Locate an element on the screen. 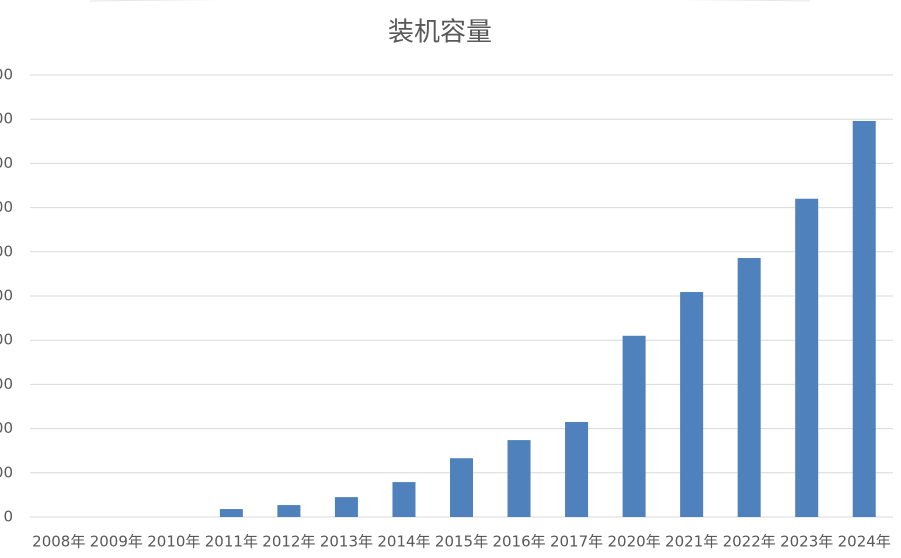 Image resolution: width=901 pixels, height=558 pixels. y-tick-label: 800 is located at coordinates (6, 163).